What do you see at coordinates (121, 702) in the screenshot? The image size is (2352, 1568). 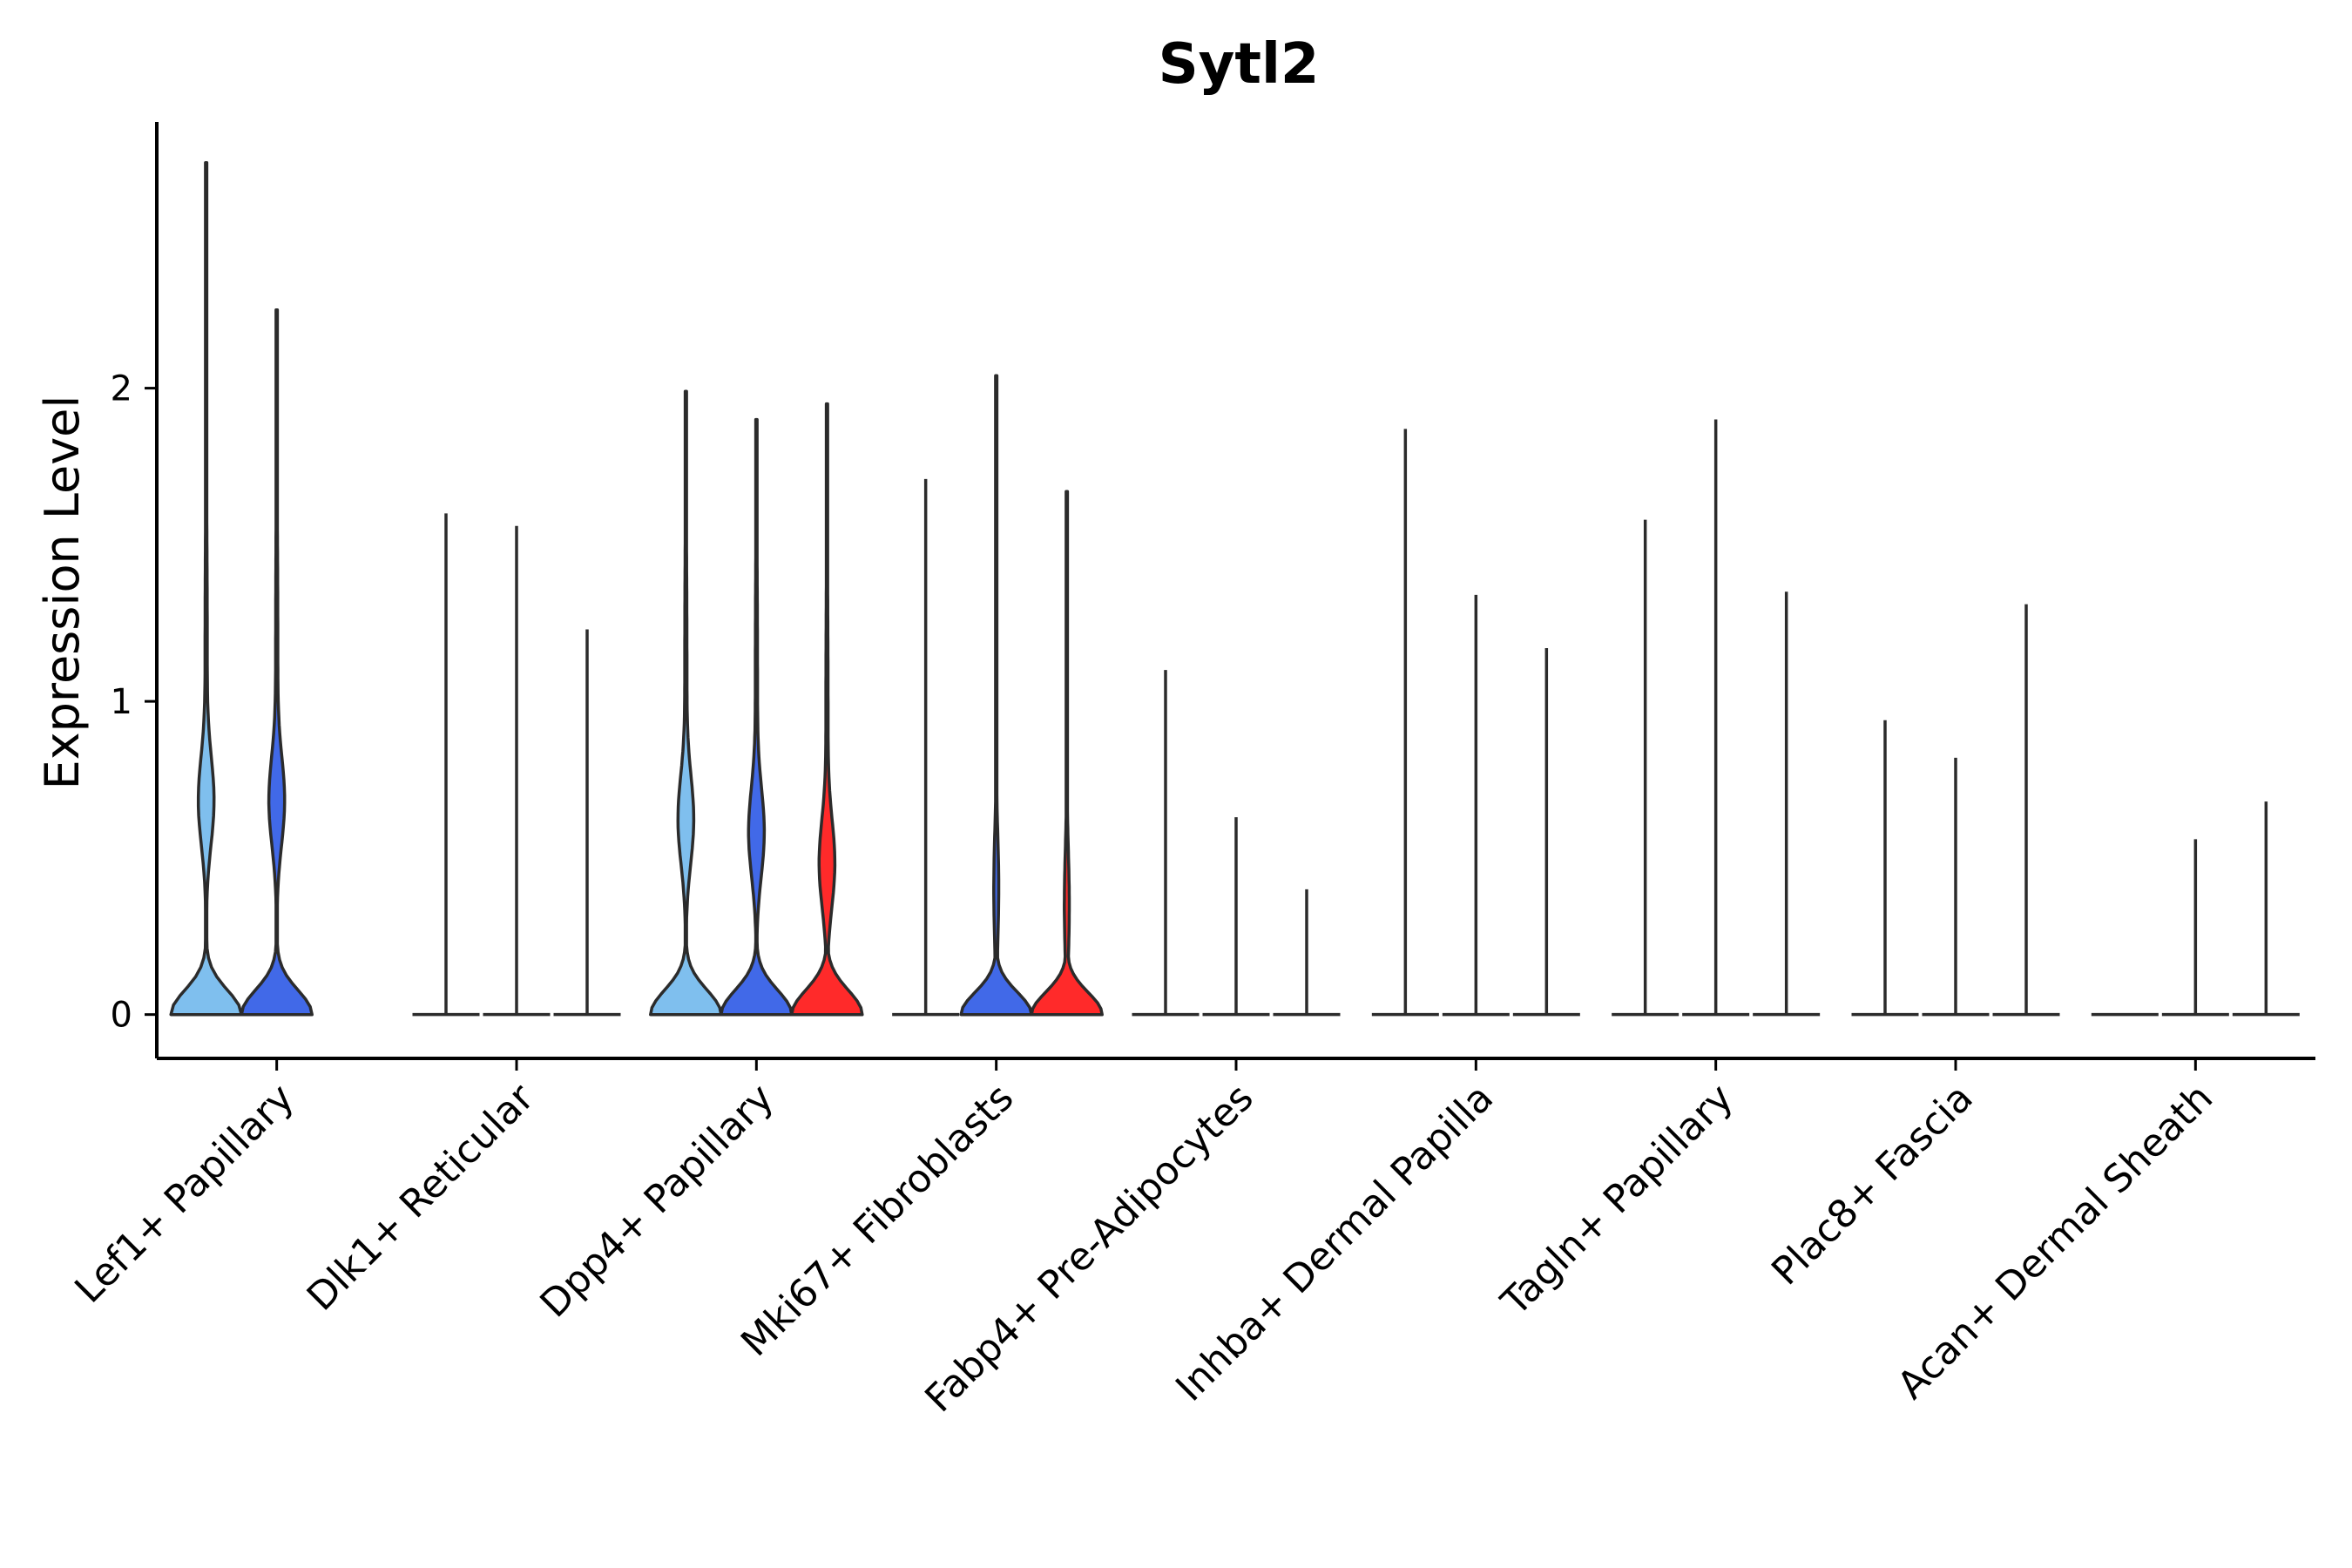 I see `y-tick-label: 1` at bounding box center [121, 702].